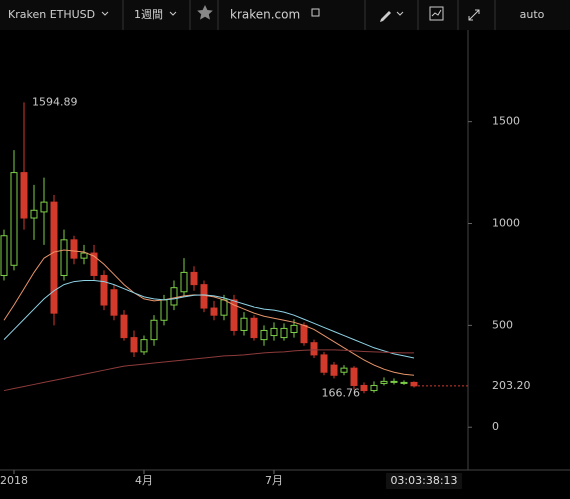 The width and height of the screenshot is (570, 499). I want to click on y-tick-label: 1000, so click(506, 223).